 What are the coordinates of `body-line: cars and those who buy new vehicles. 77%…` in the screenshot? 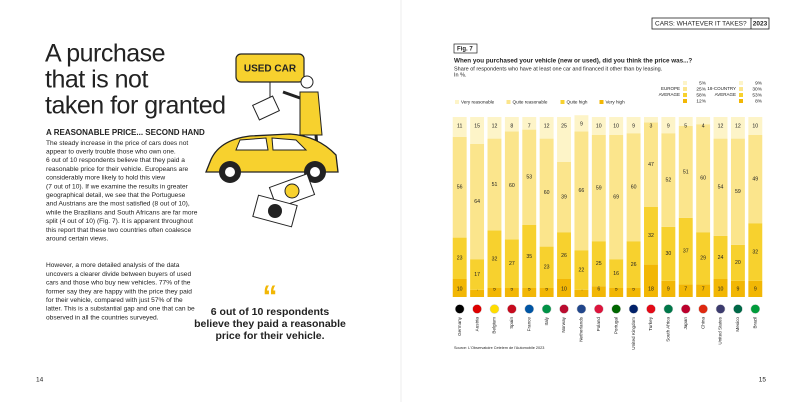 It's located at (118, 283).